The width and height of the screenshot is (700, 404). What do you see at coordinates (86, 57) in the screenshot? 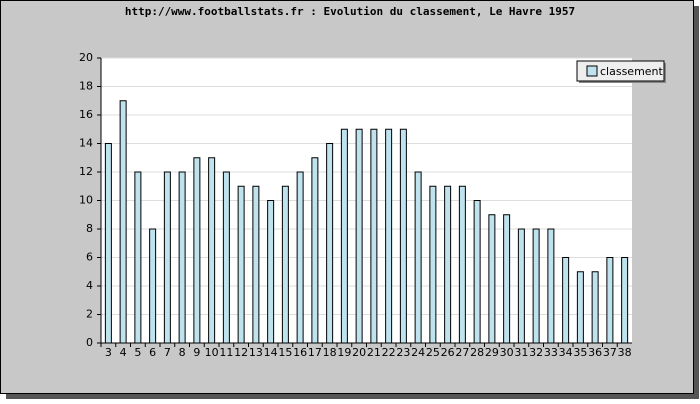
I see `y-tick-label: 20` at bounding box center [86, 57].